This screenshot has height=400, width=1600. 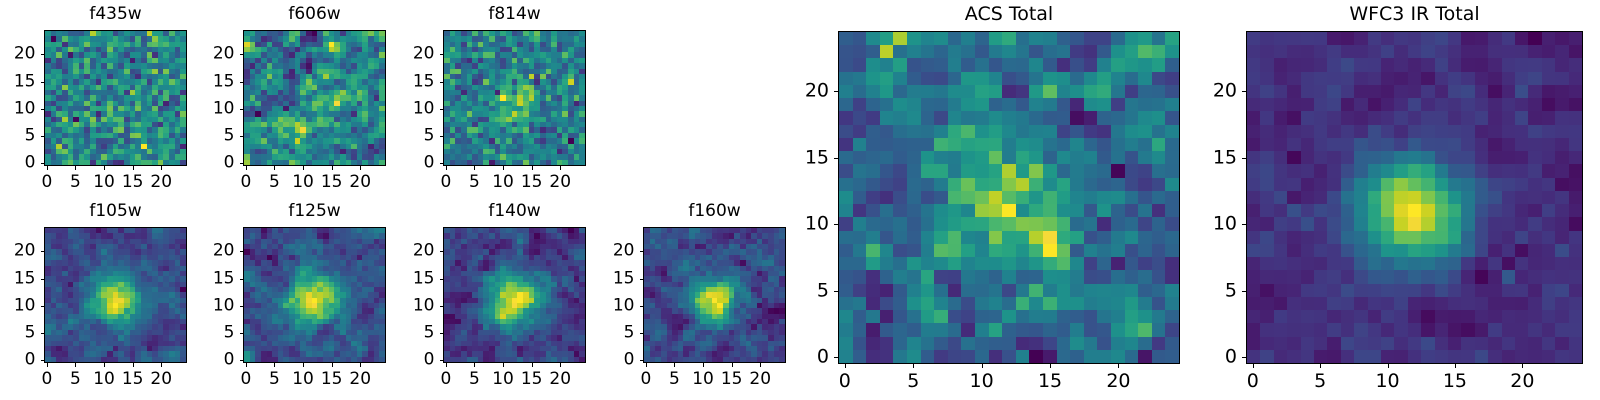 What do you see at coordinates (24, 81) in the screenshot?
I see `y-ticklabel-f435w-15: 15` at bounding box center [24, 81].